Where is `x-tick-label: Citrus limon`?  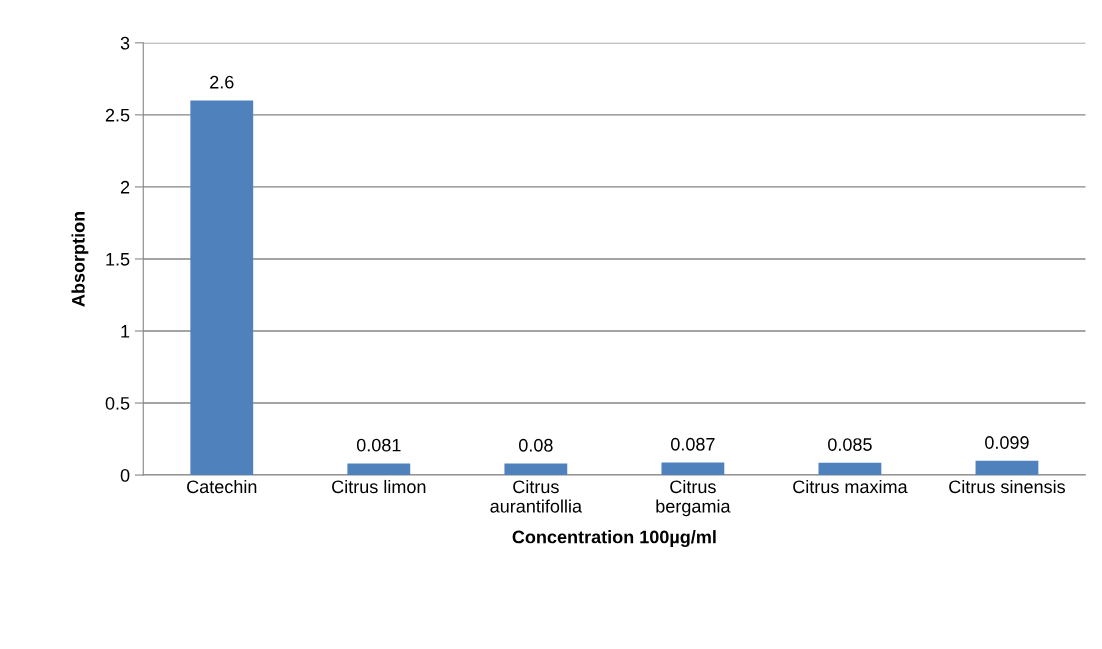
x-tick-label: Citrus limon is located at coordinates (379, 486).